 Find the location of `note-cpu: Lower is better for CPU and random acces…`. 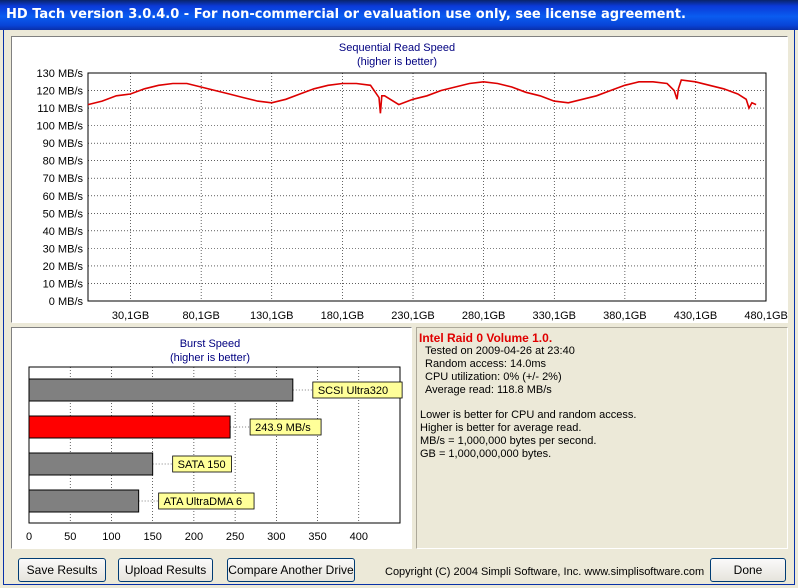

note-cpu: Lower is better for CPU and random acces… is located at coordinates (528, 415).